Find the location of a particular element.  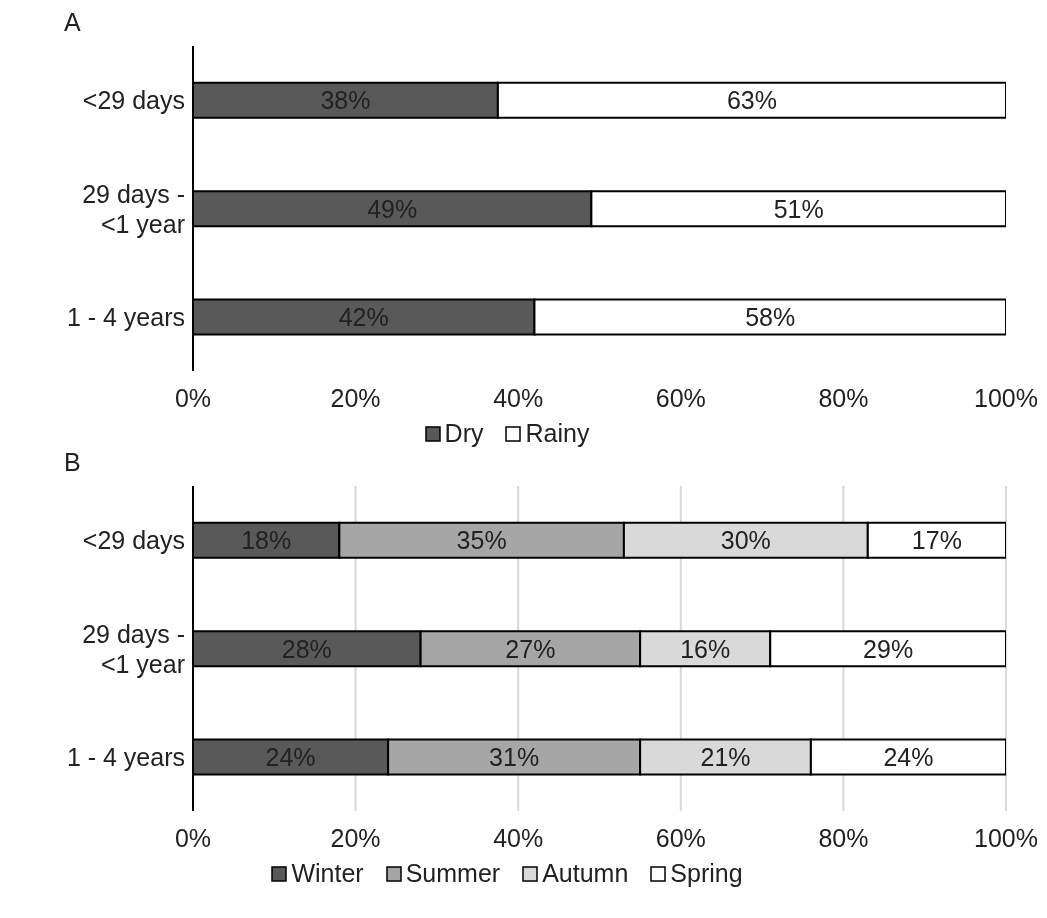

data-label: 16% is located at coordinates (705, 648).